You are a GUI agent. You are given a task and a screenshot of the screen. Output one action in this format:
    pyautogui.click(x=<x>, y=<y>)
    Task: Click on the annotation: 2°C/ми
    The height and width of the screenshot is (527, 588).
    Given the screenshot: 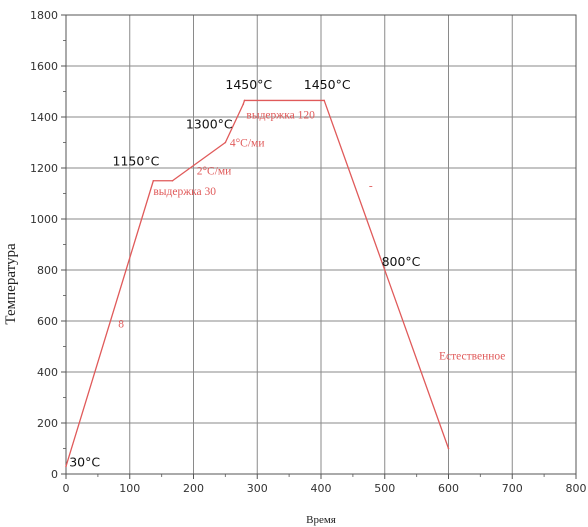 What is the action you would take?
    pyautogui.click(x=214, y=171)
    